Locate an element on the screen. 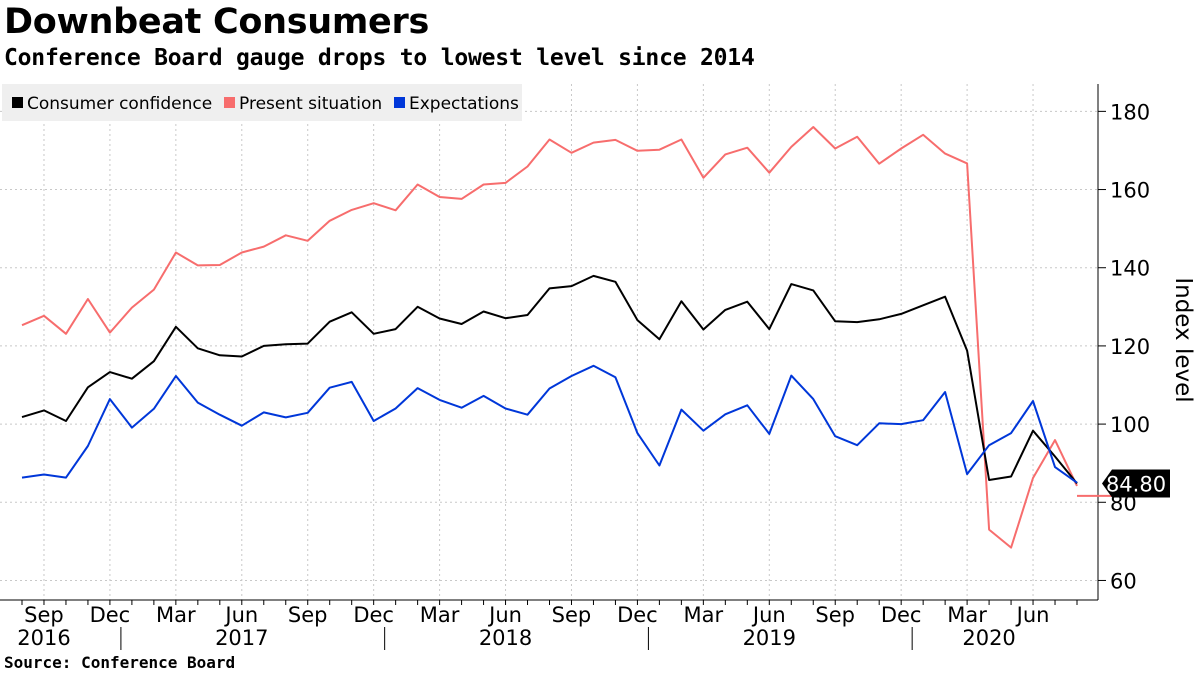 The image size is (1200, 675). x-year-label: 2017 is located at coordinates (241, 638).